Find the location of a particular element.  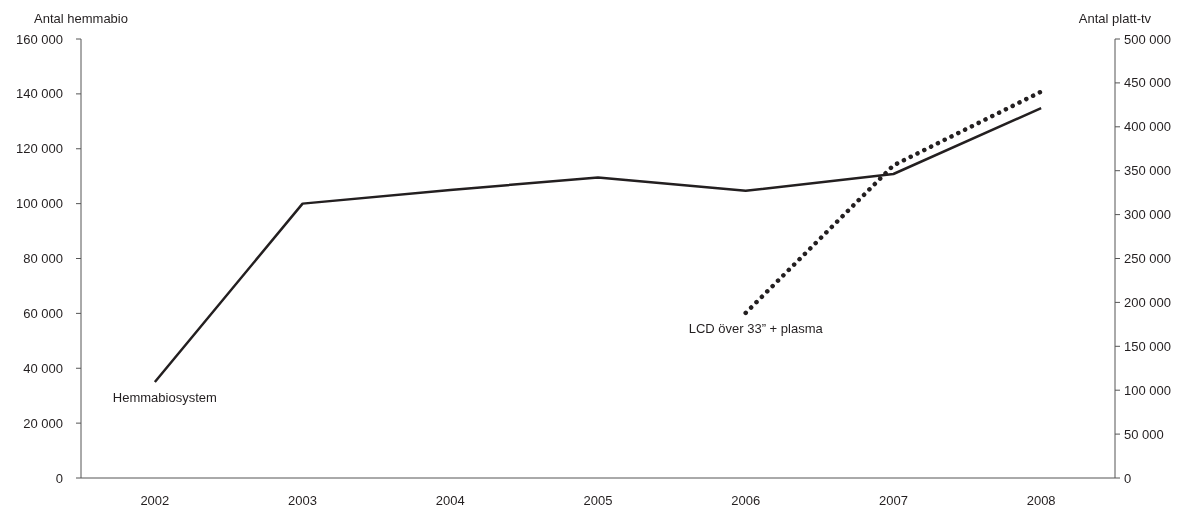

y-tick-label: 160 000 is located at coordinates (39, 39).